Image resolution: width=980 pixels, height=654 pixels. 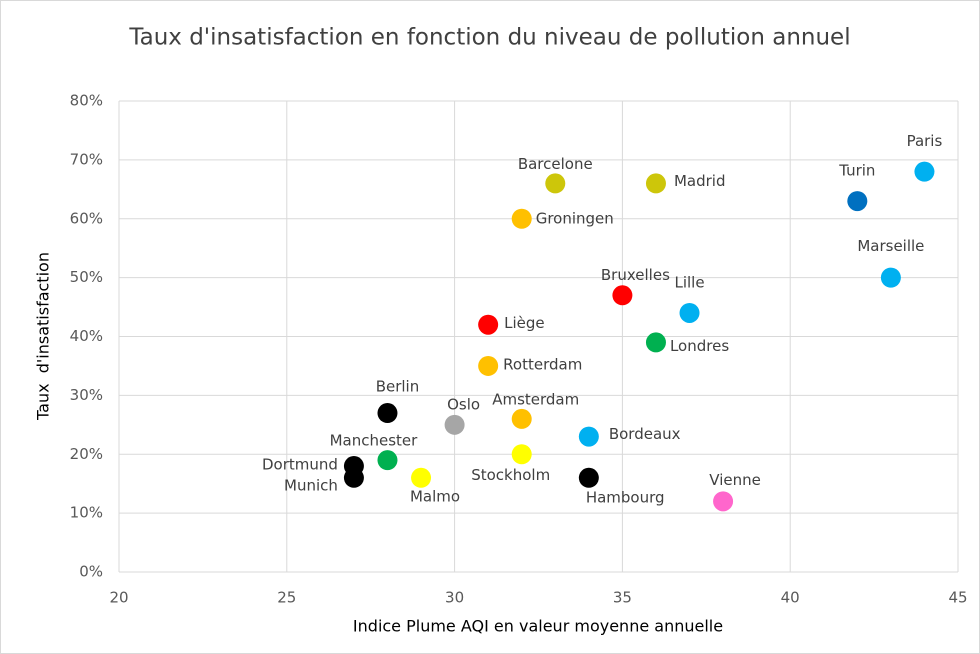 What do you see at coordinates (86, 454) in the screenshot?
I see `y-tick-label: 20%` at bounding box center [86, 454].